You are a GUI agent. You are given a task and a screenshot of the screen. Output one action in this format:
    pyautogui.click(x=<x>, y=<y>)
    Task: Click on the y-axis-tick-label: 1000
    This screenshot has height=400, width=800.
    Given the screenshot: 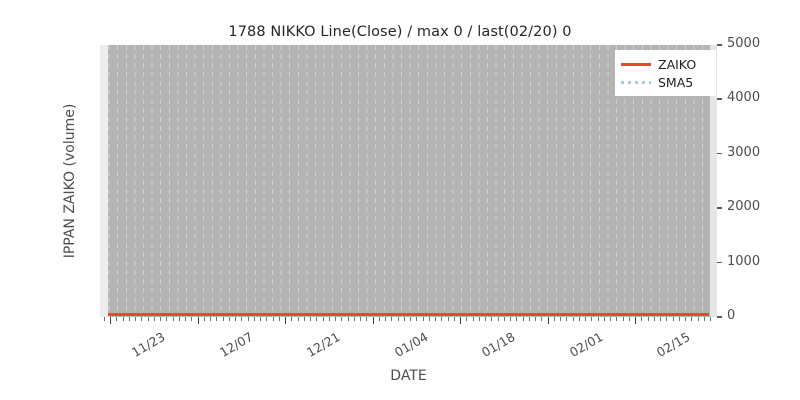 What is the action you would take?
    pyautogui.click(x=744, y=261)
    